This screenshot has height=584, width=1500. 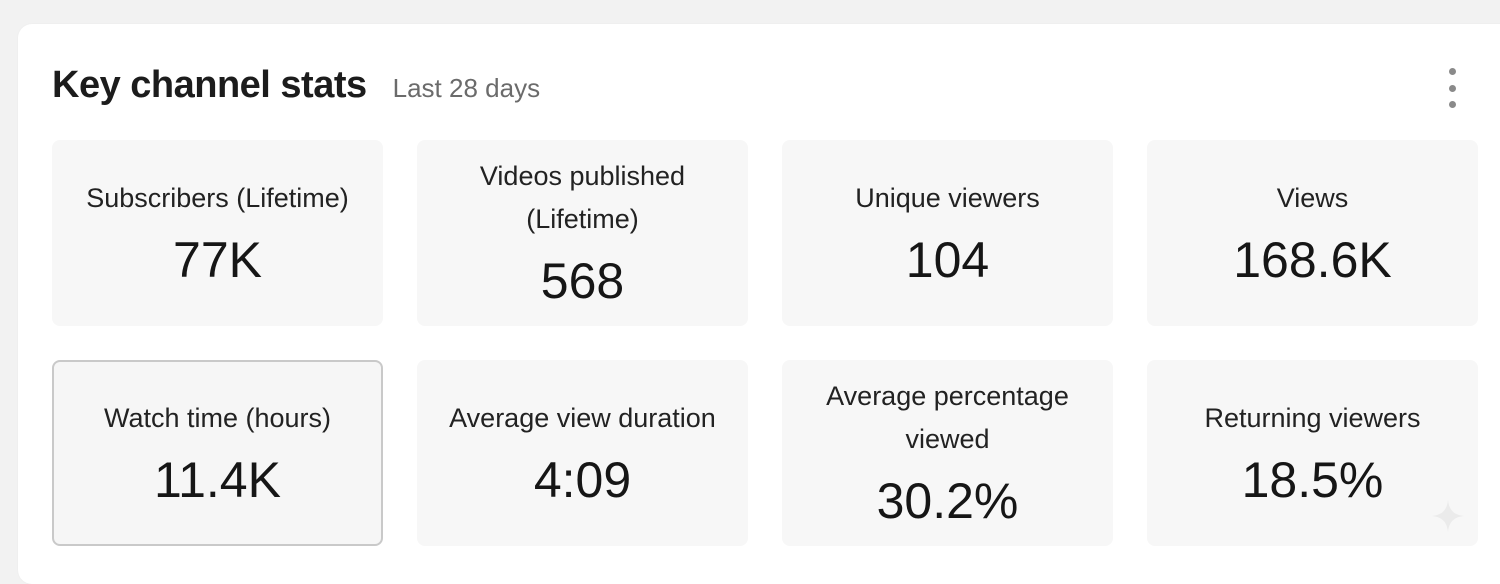 I want to click on stat-tile-subscribers: Subscribers (Lifetime) 77K, so click(x=217, y=233).